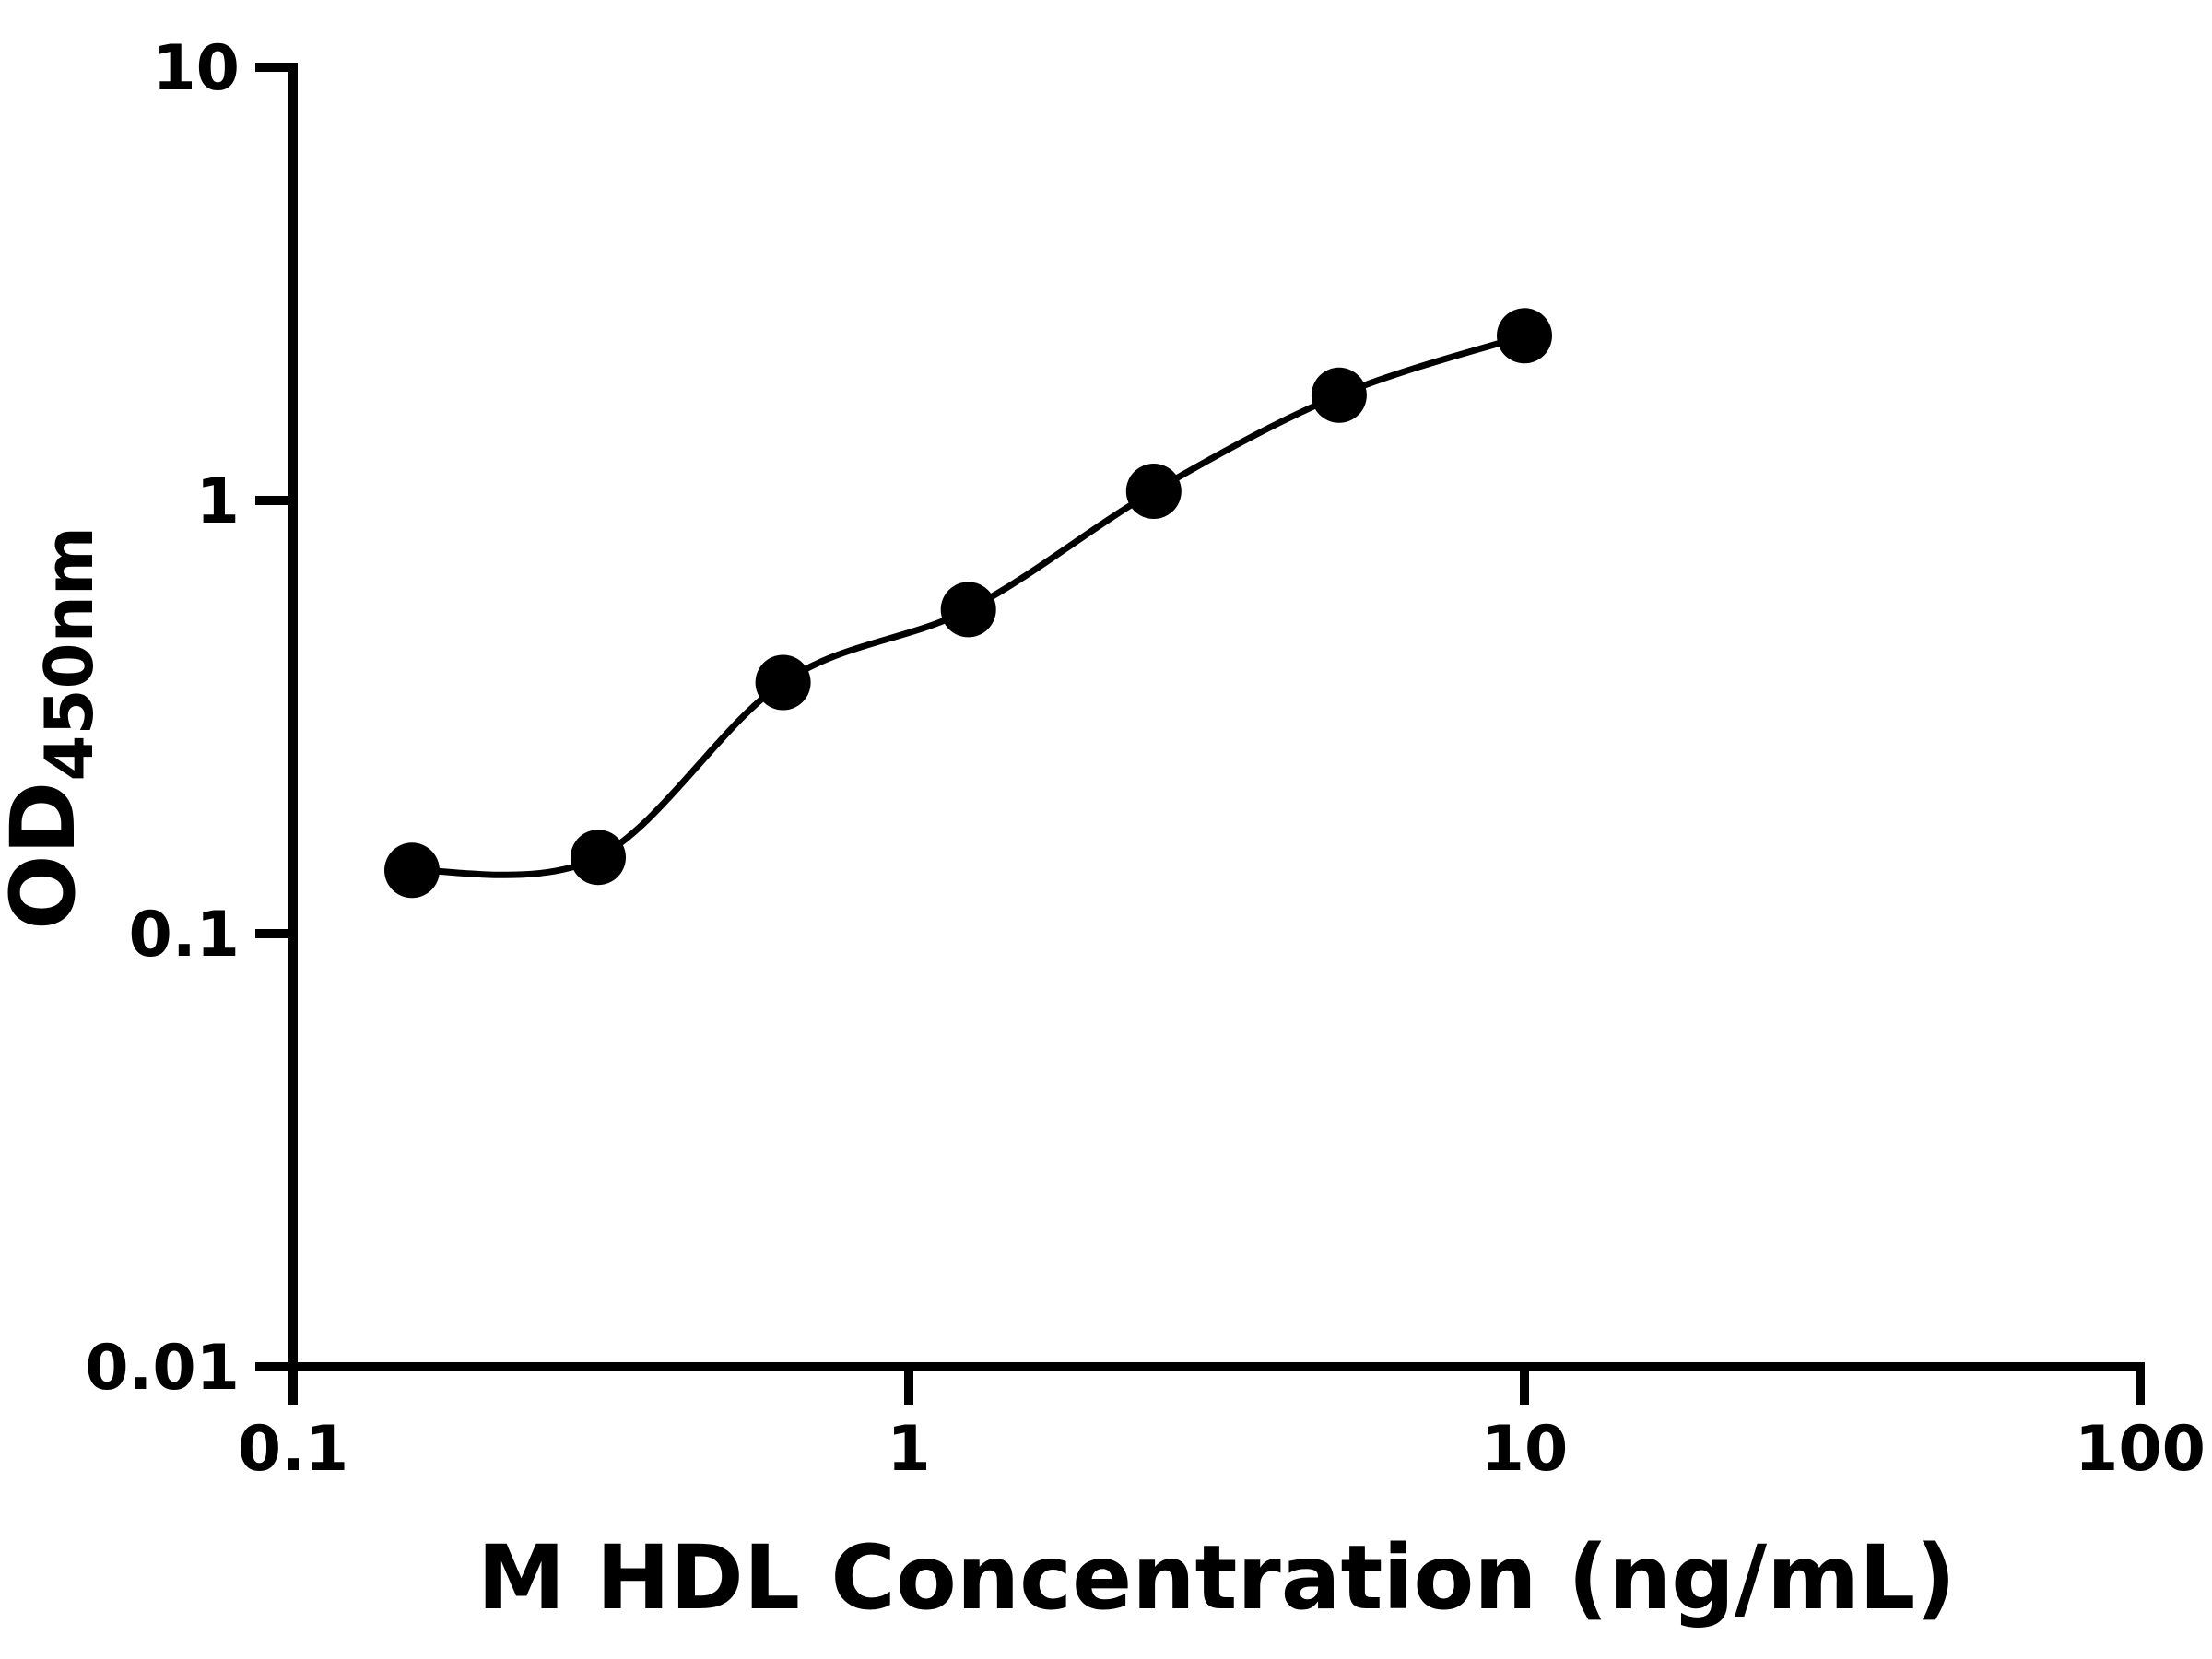  What do you see at coordinates (69, 654) in the screenshot?
I see `y-axis-title-sub: 450nm` at bounding box center [69, 654].